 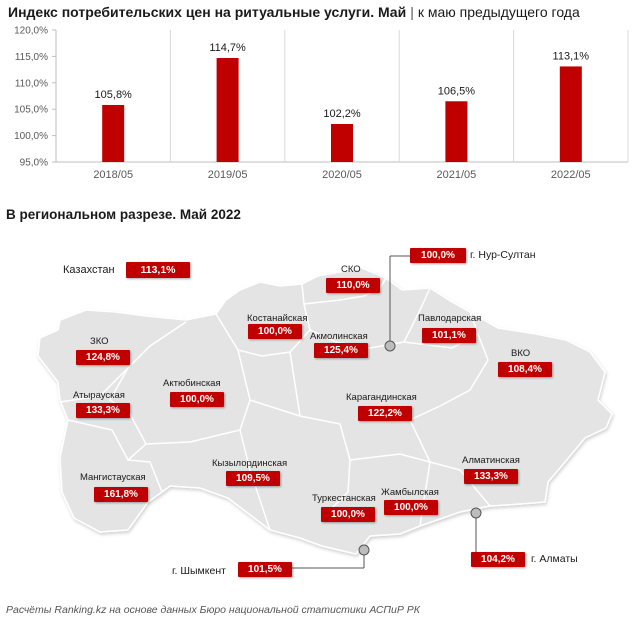 What do you see at coordinates (503, 255) in the screenshot?
I see `region-name-nur-sultan: г. Нур-Султан` at bounding box center [503, 255].